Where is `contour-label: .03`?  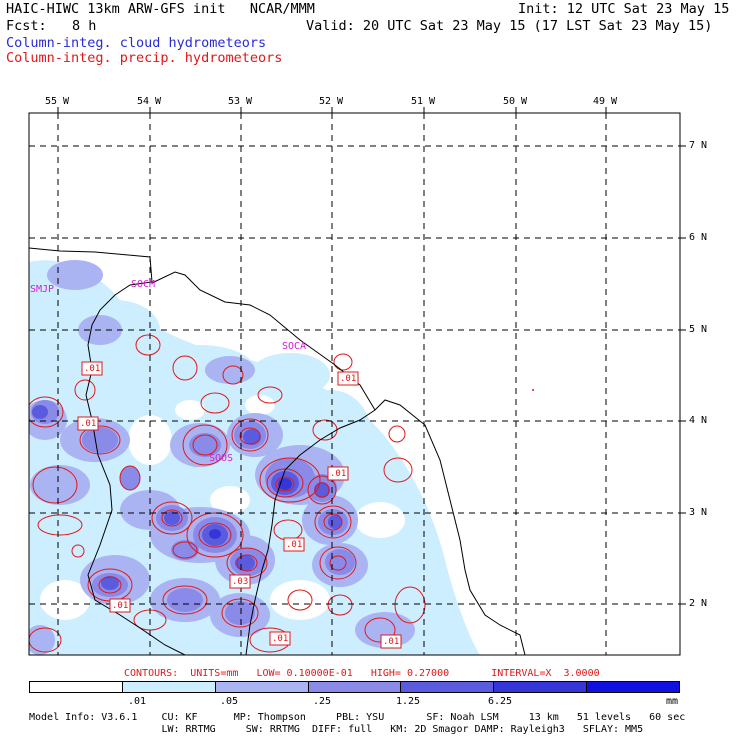
contour-label: .03 is located at coordinates (240, 582).